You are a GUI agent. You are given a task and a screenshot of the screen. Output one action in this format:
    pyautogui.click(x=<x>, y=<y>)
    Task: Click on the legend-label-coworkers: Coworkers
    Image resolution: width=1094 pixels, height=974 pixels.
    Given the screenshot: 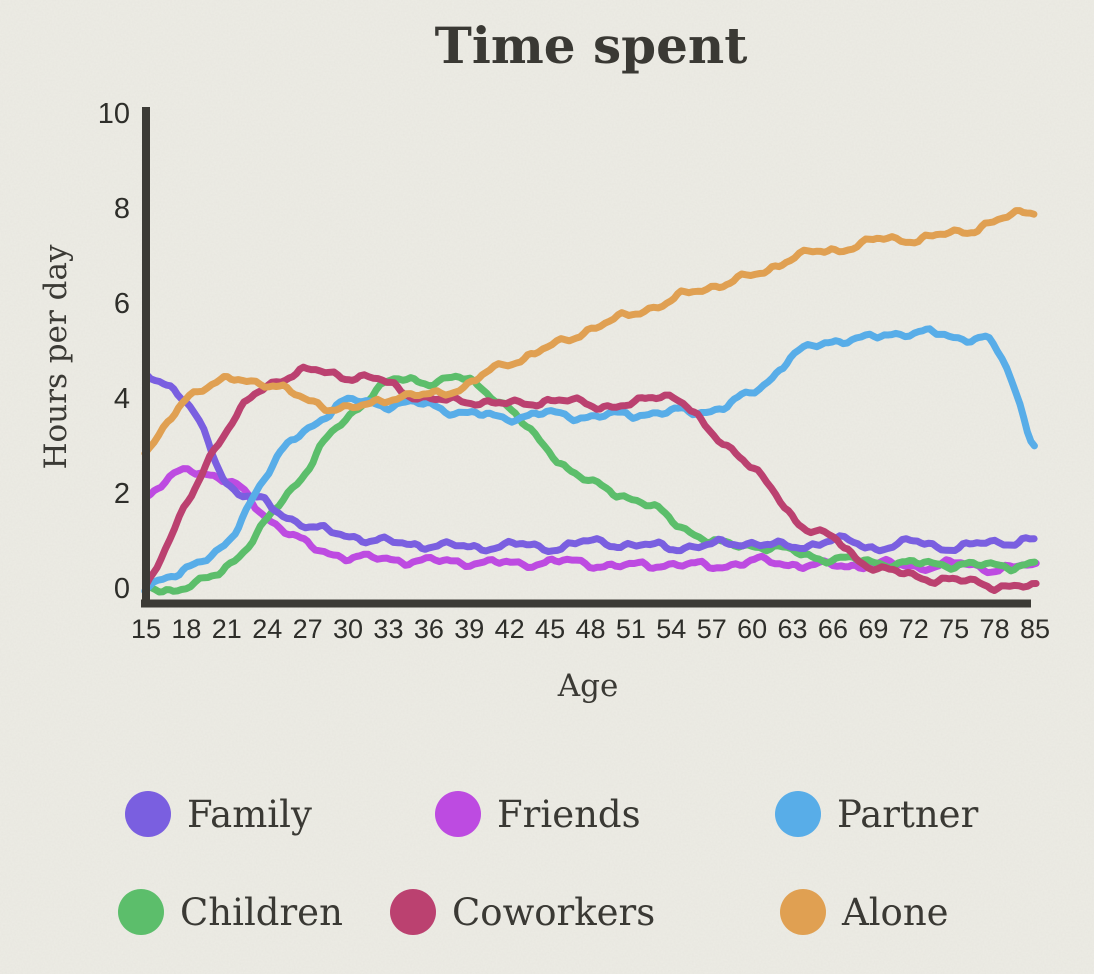 What is the action you would take?
    pyautogui.click(x=554, y=912)
    